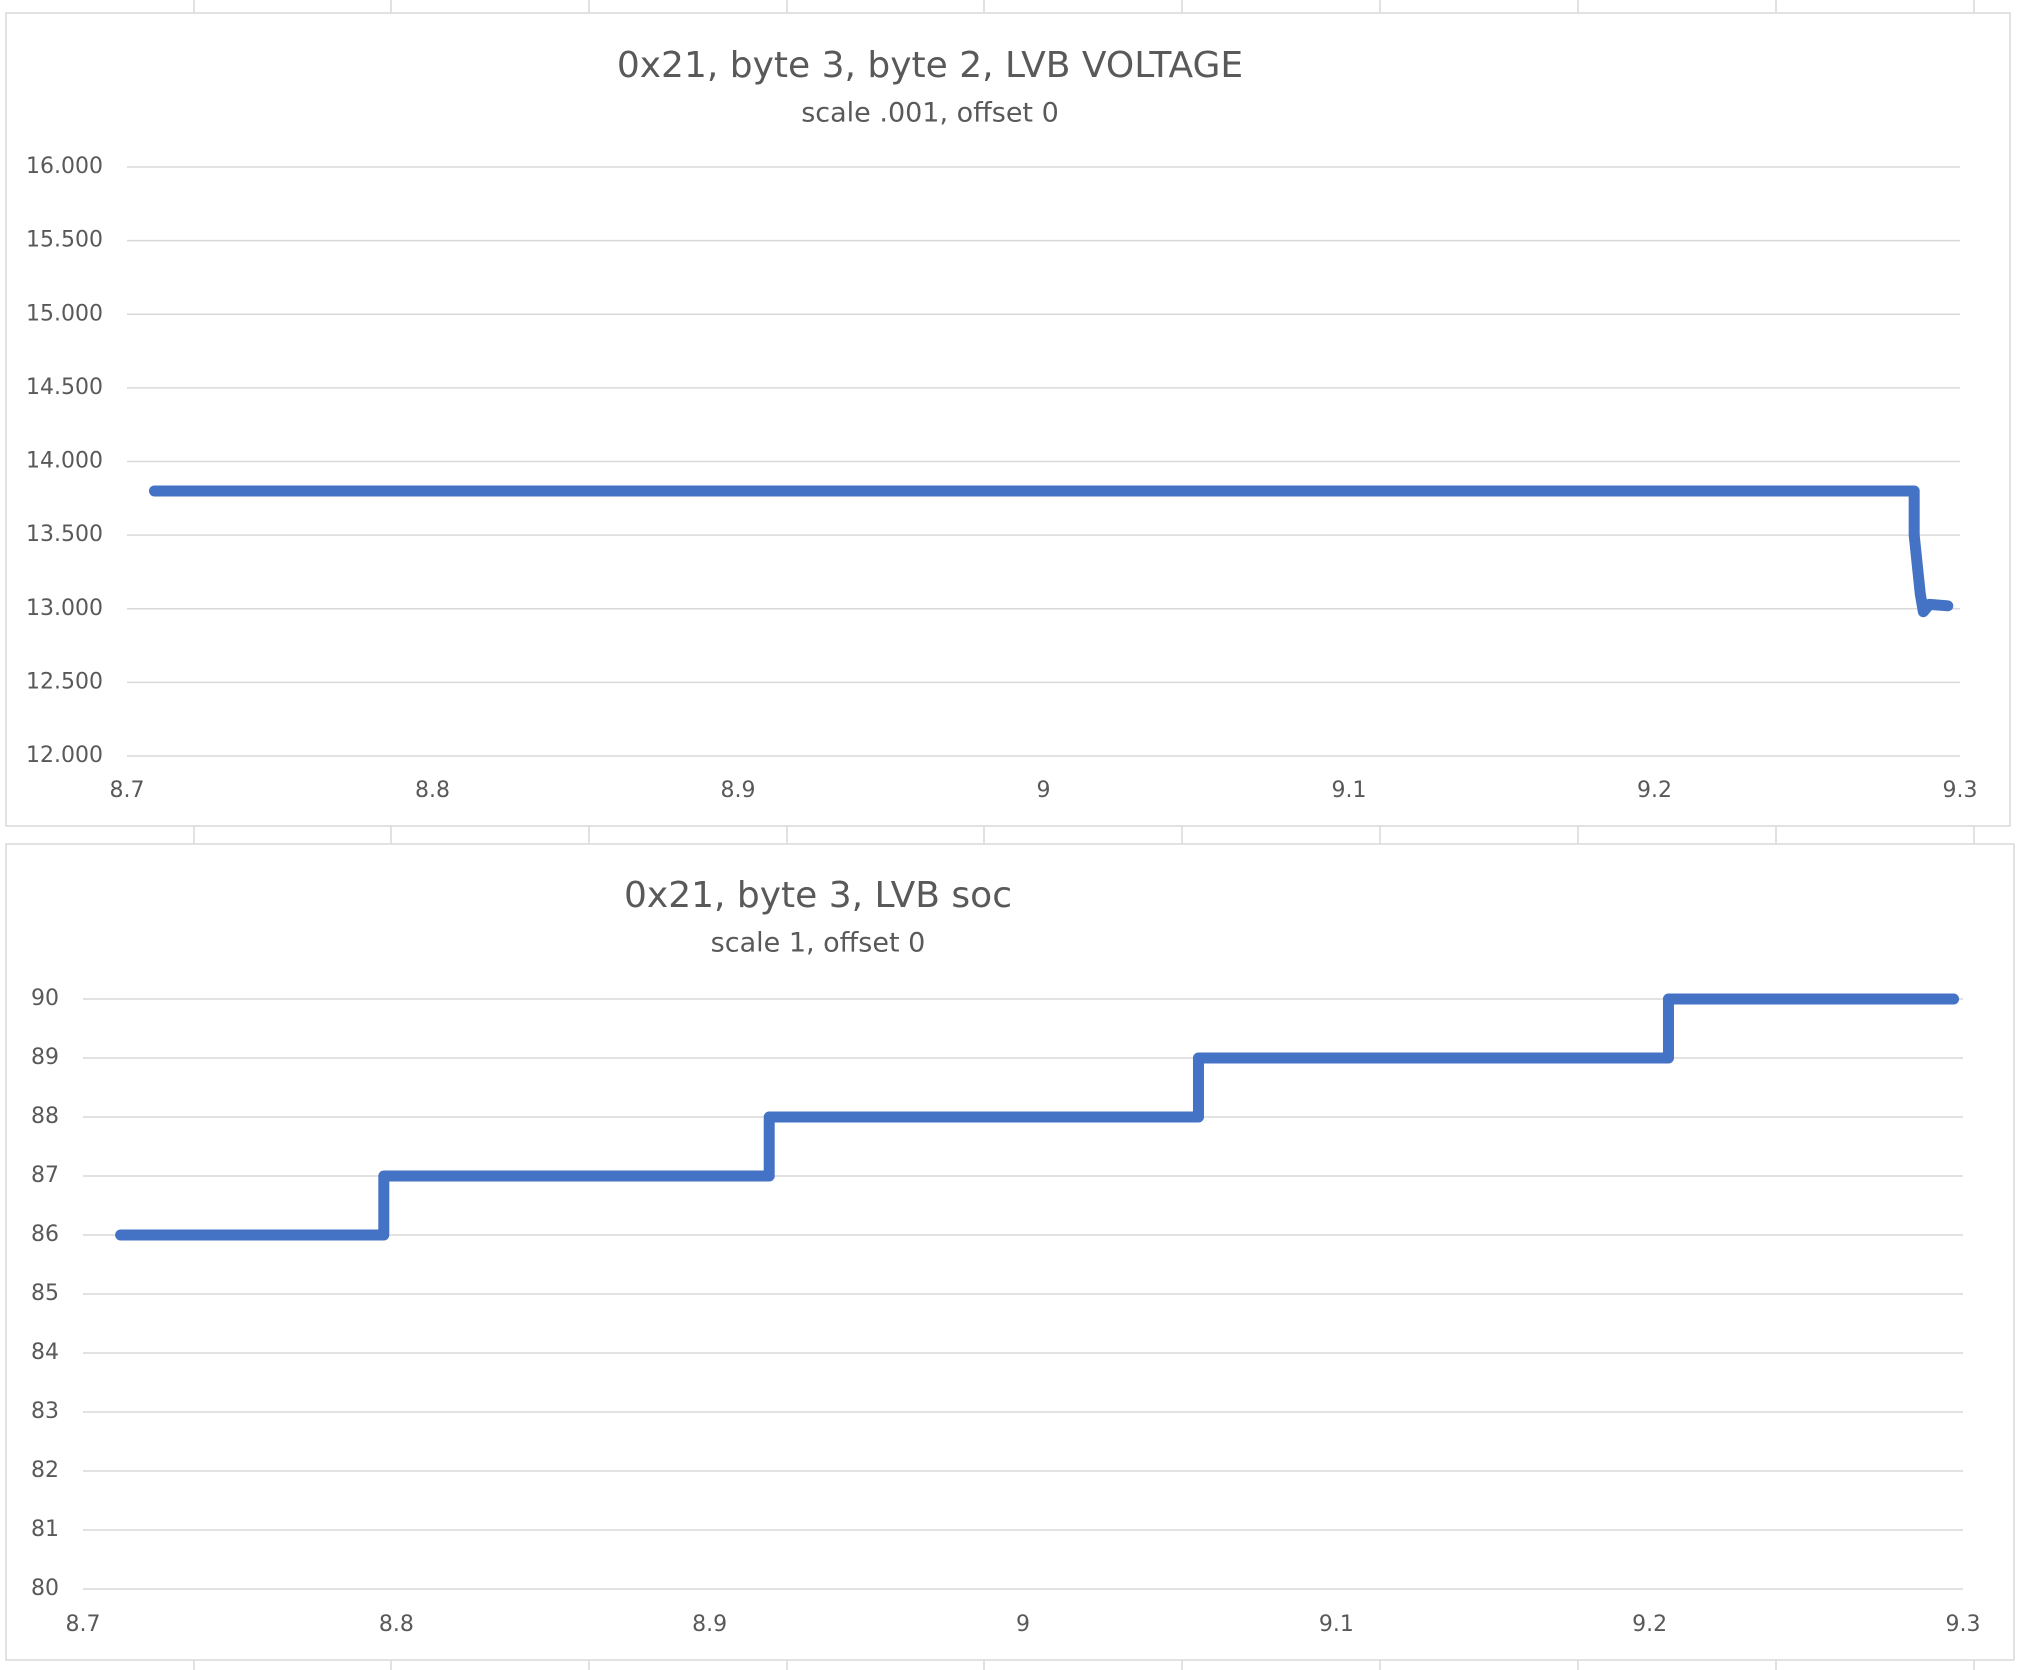  I want to click on y-tick-label: 14.500, so click(64, 387).